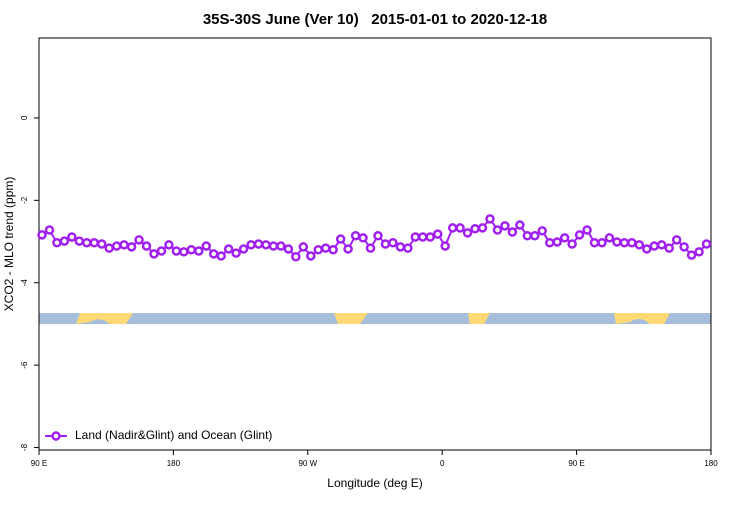  What do you see at coordinates (24, 200) in the screenshot?
I see `y-tick-label: -2` at bounding box center [24, 200].